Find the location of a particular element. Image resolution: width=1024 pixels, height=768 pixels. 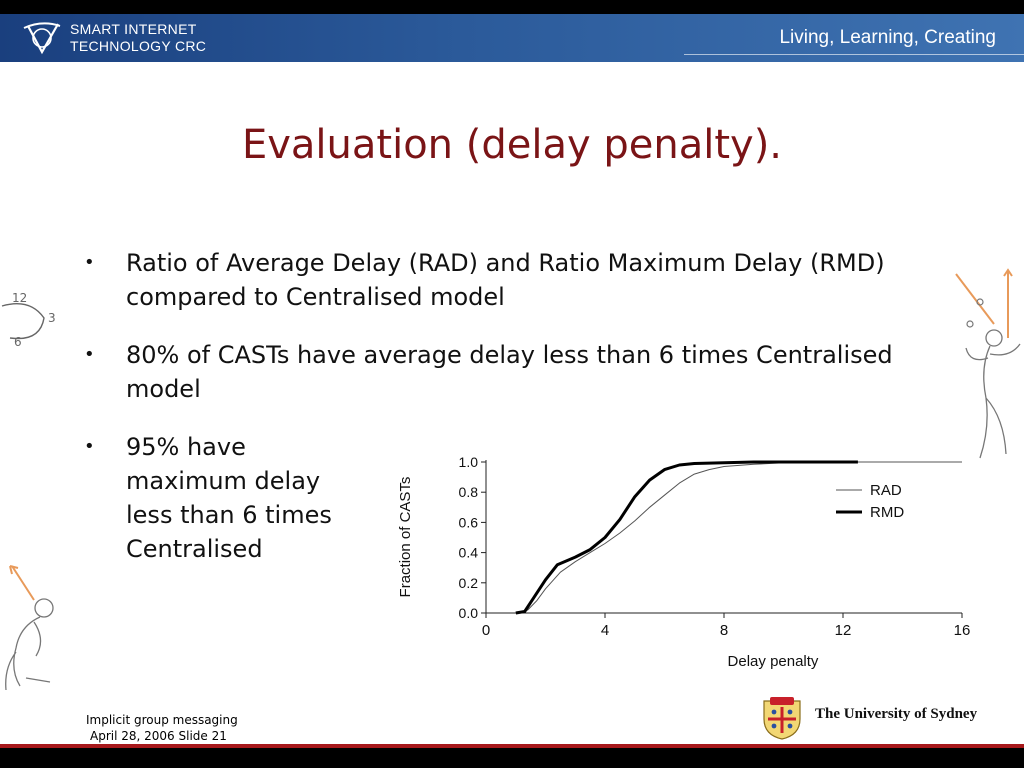

y-tick-label: 0.2 is located at coordinates (469, 583).